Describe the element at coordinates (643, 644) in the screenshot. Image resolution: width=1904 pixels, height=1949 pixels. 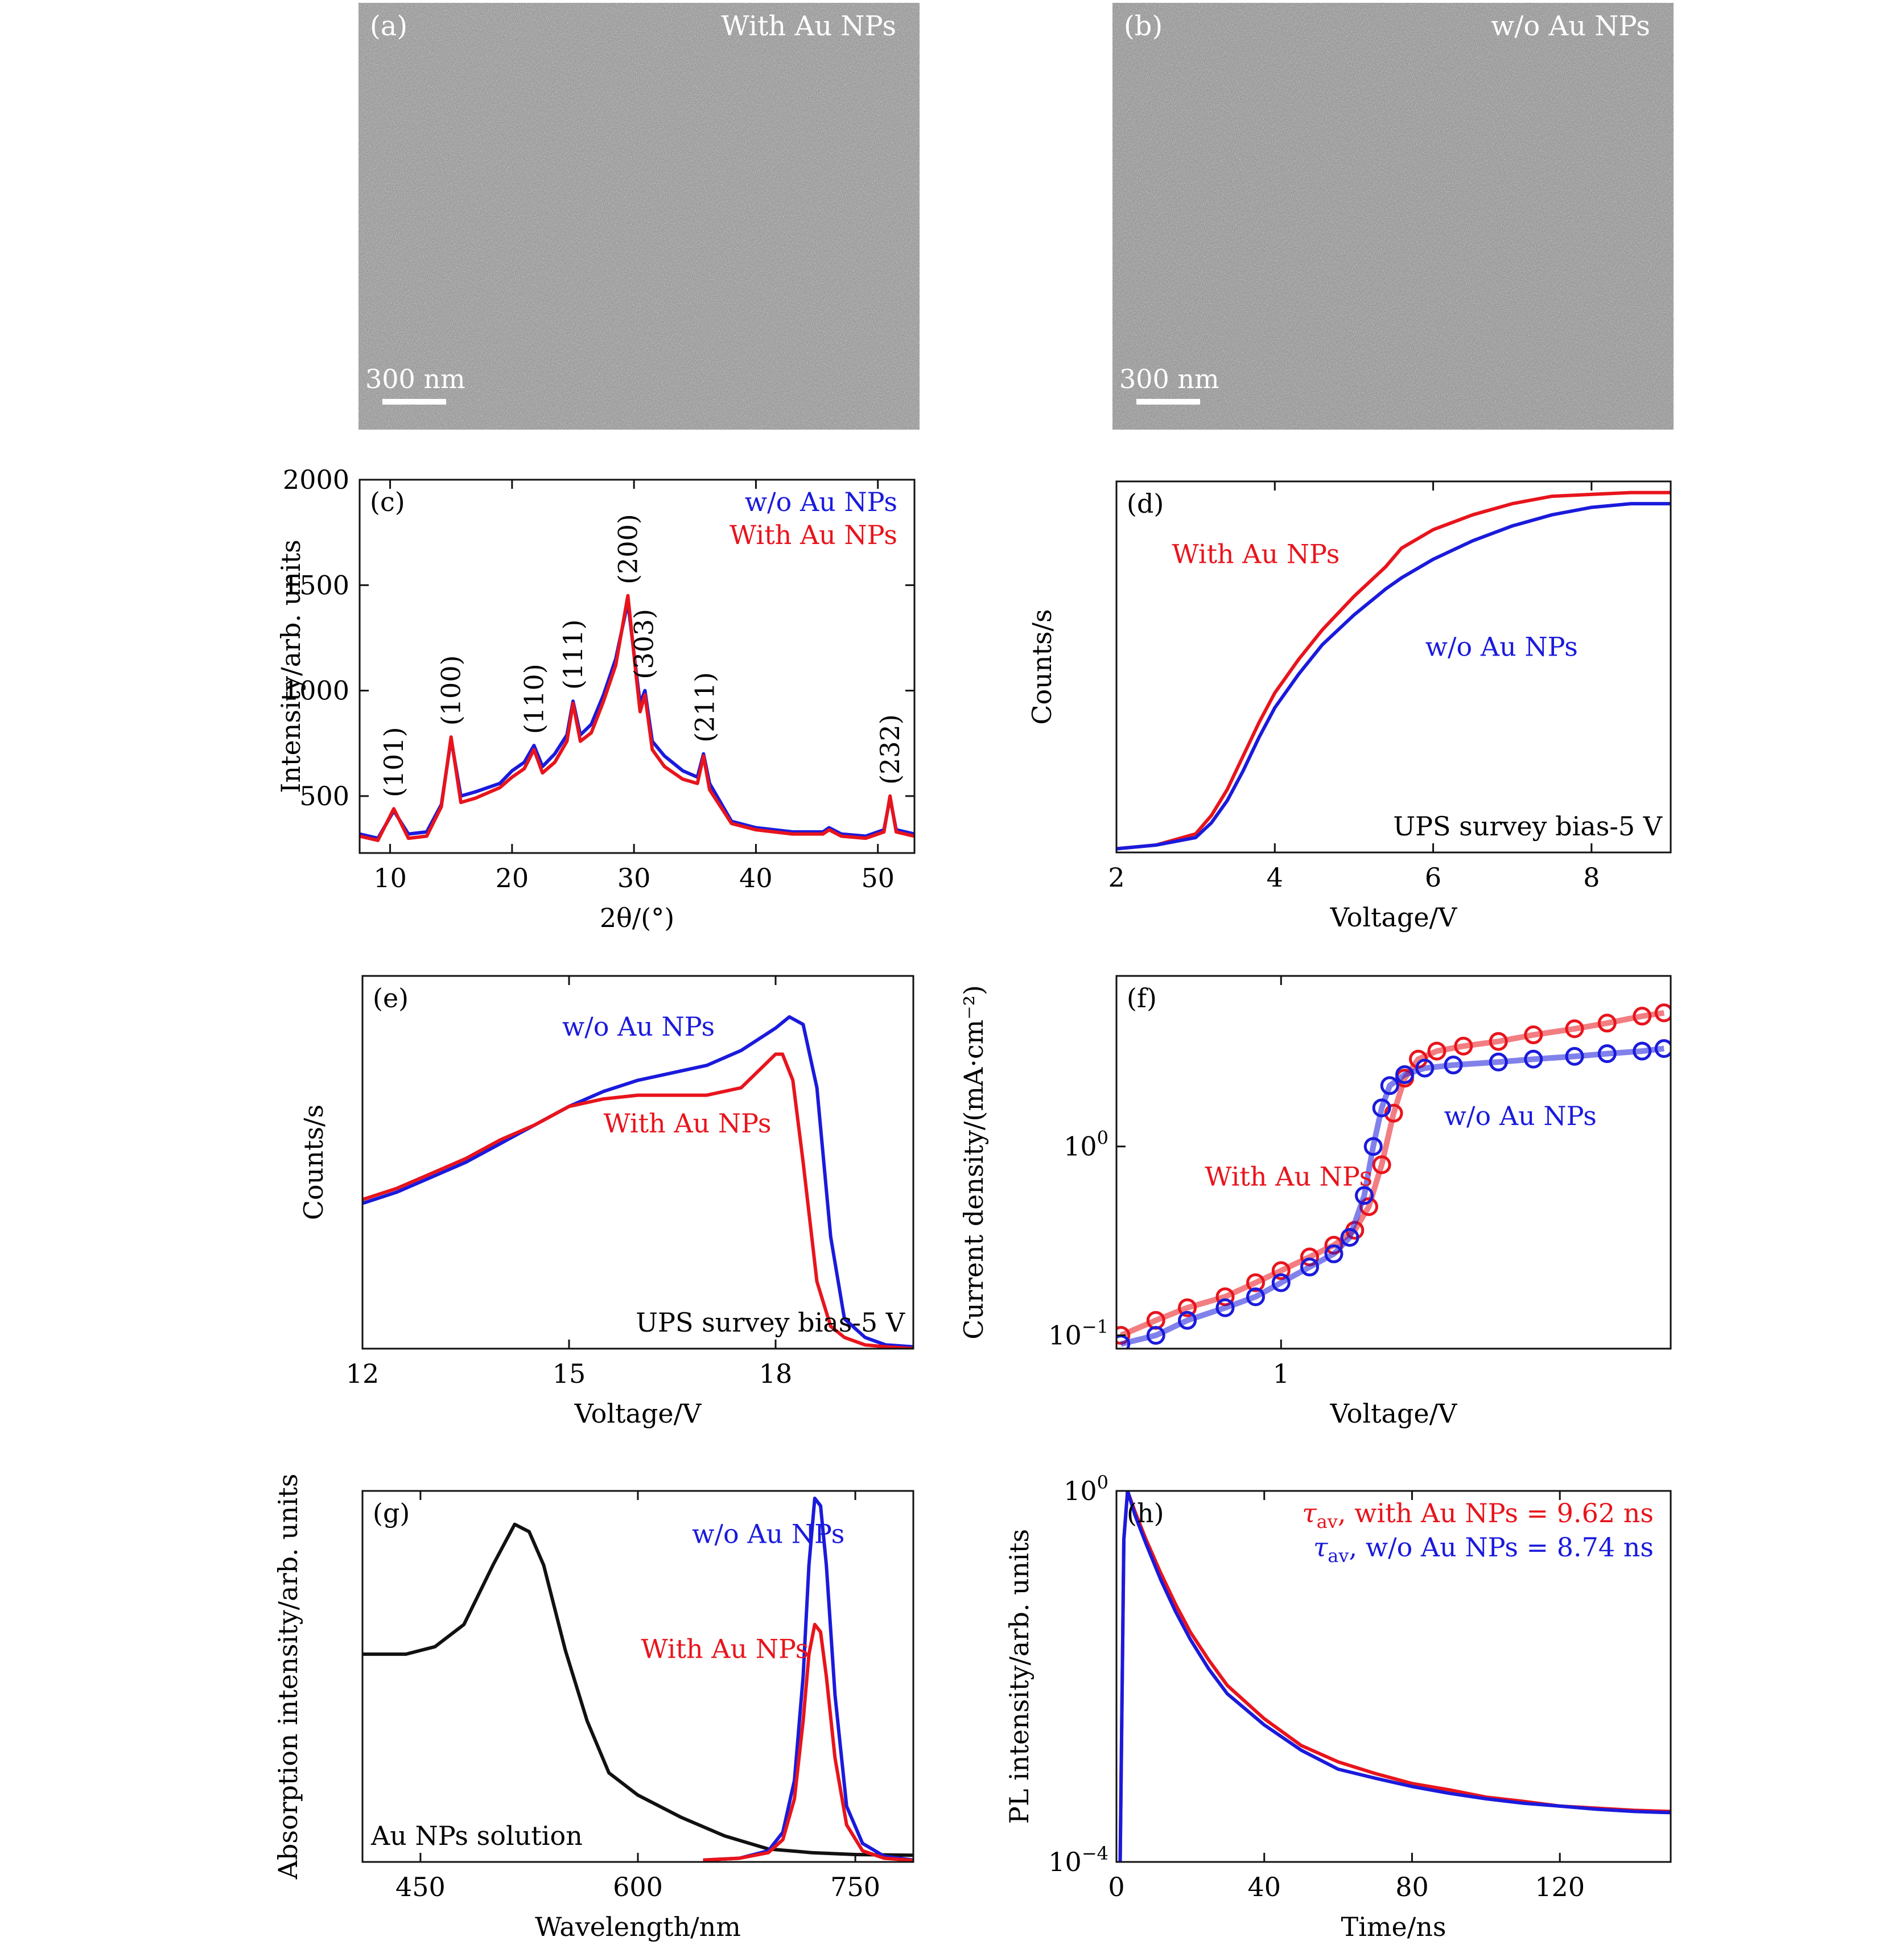
I see `peak-label: (303)` at that location.